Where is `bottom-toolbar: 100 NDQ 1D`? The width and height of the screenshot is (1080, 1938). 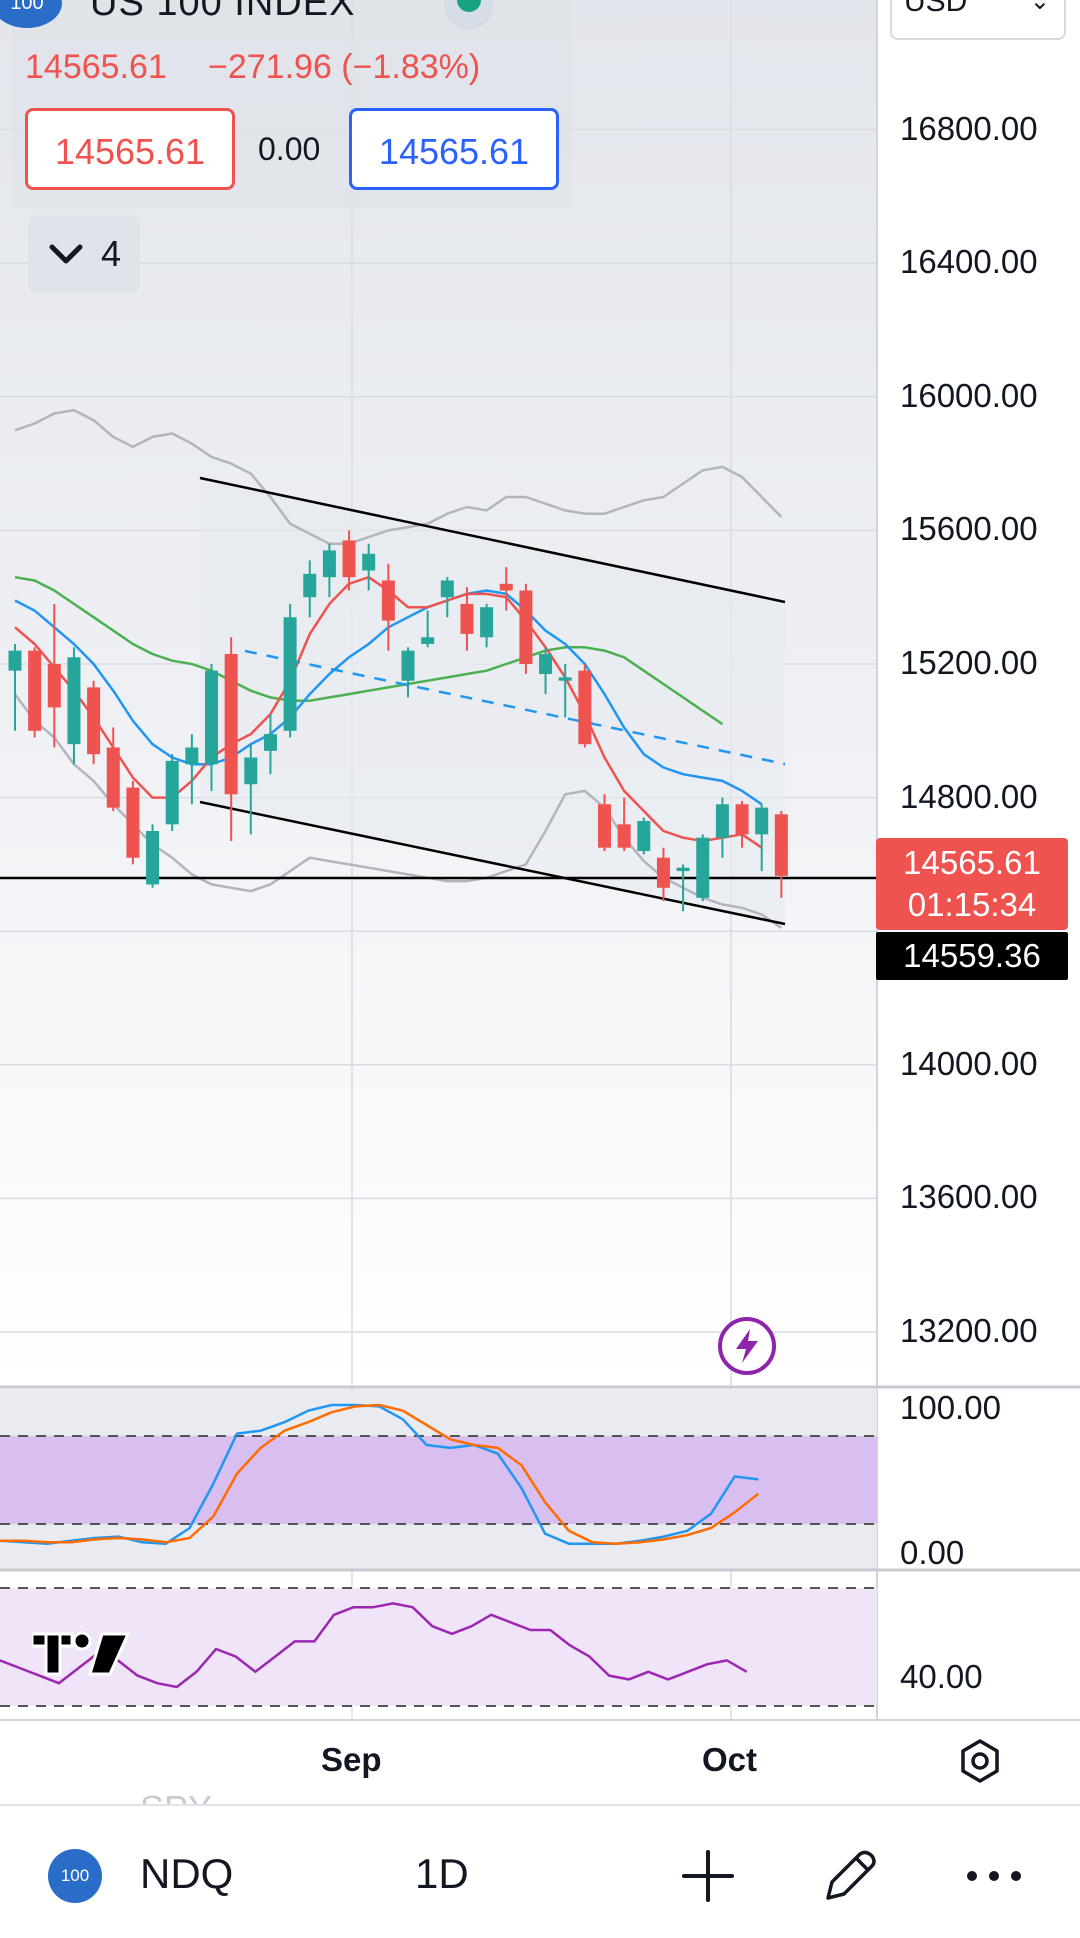
bottom-toolbar: 100 NDQ 1D is located at coordinates (540, 1871).